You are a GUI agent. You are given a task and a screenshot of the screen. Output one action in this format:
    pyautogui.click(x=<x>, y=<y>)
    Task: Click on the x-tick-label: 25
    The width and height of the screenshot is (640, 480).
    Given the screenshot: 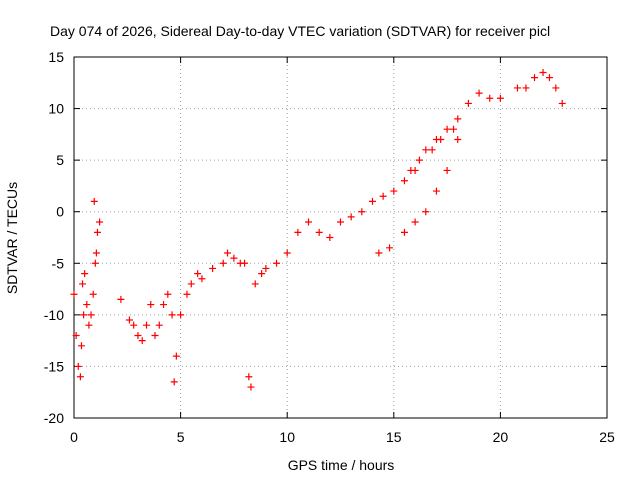 What is the action you would take?
    pyautogui.click(x=607, y=437)
    